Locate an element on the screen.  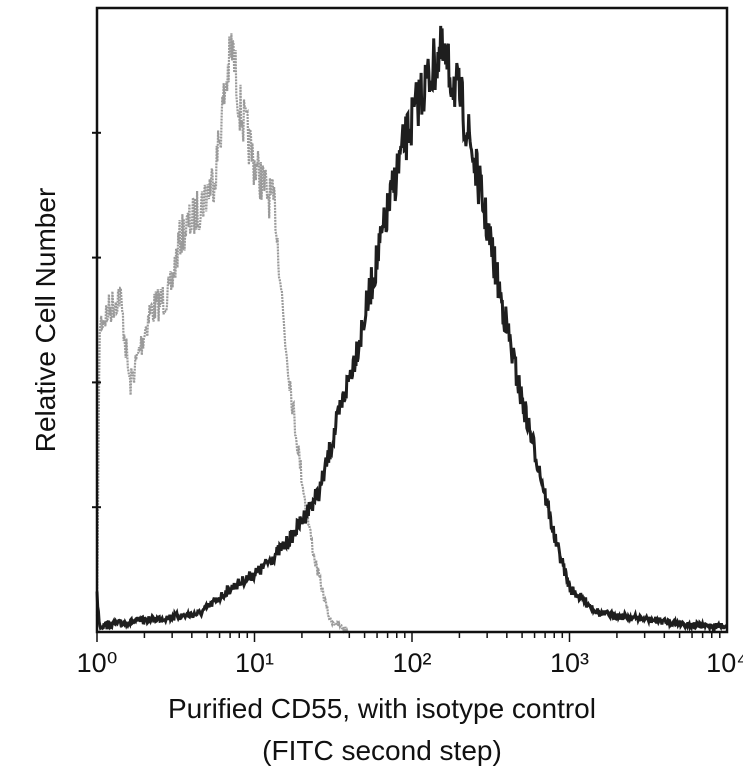
x-axis-label: Purified CD55, with isotype control is located at coordinates (382, 708).